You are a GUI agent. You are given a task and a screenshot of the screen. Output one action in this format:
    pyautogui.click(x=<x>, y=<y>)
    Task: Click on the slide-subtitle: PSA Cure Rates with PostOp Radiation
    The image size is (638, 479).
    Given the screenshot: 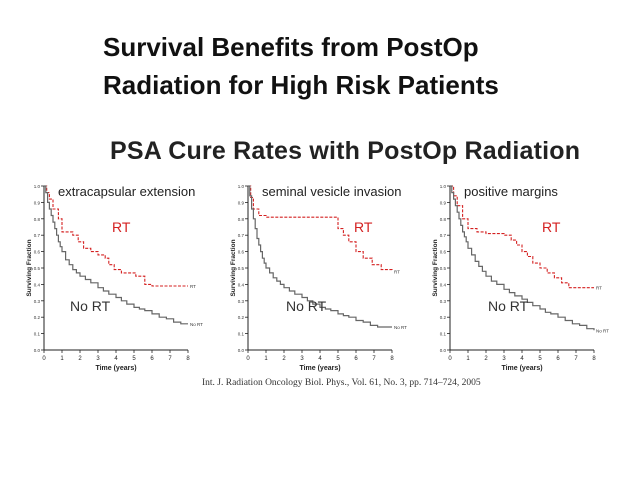 What is the action you would take?
    pyautogui.click(x=345, y=151)
    